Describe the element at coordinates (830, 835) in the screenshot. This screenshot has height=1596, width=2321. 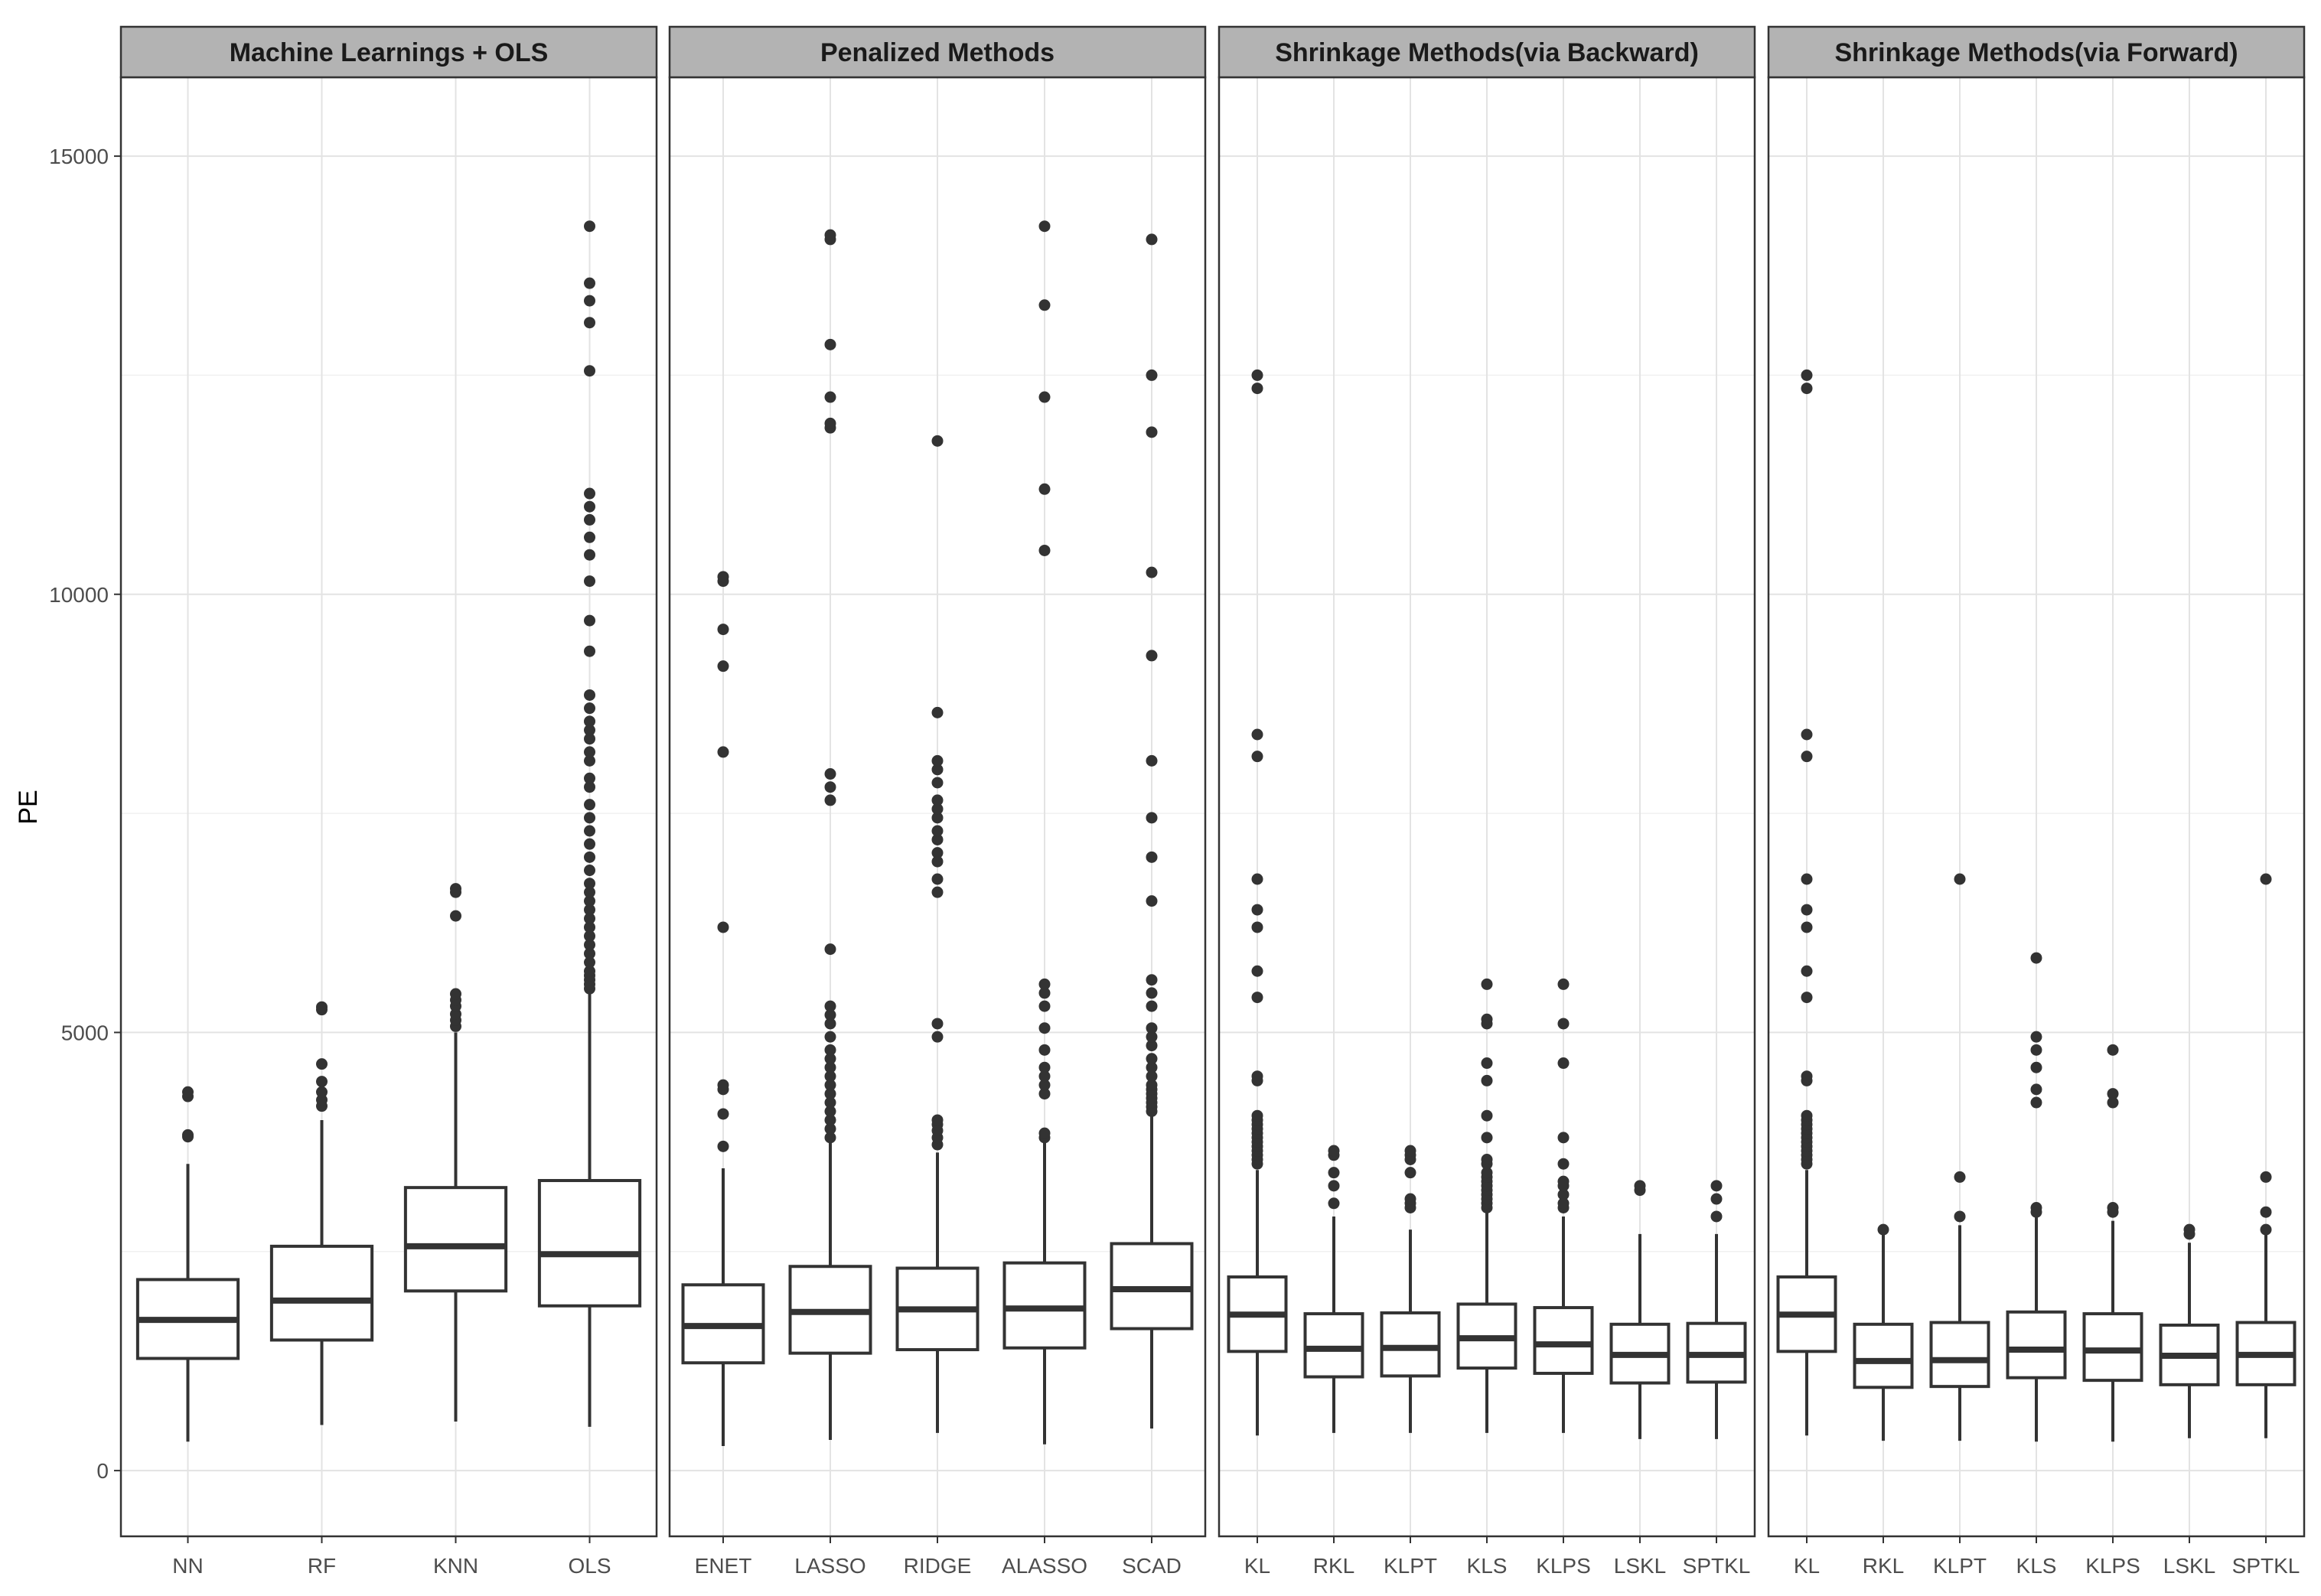
I see `box-lasso` at that location.